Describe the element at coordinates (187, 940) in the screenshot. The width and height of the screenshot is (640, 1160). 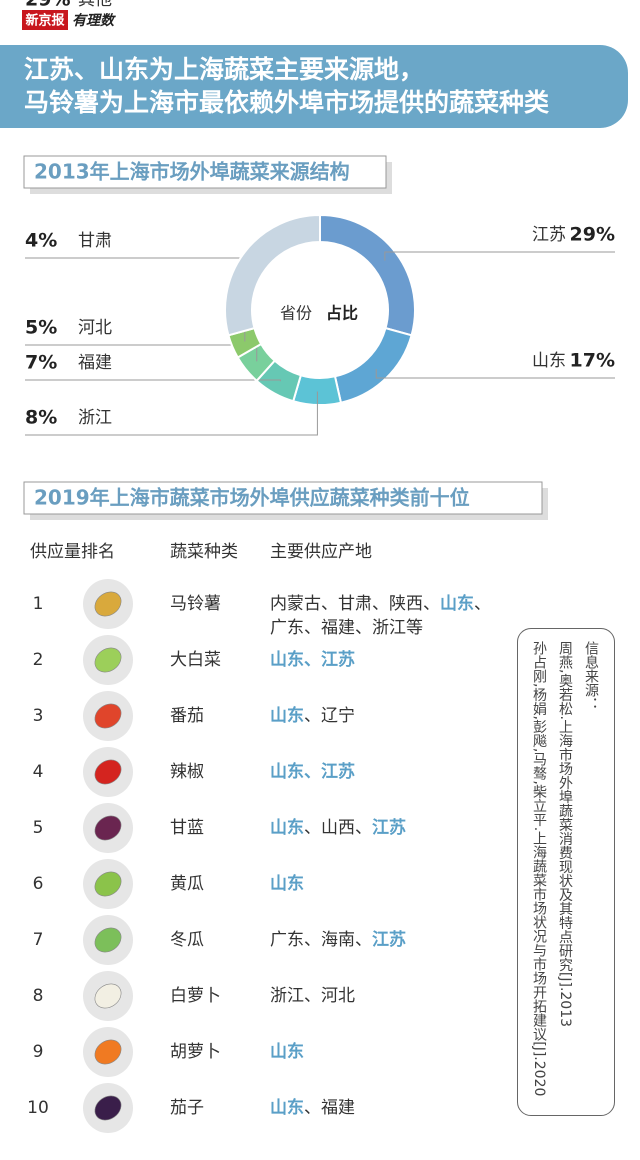
I see `vegetable: 冬瓜` at that location.